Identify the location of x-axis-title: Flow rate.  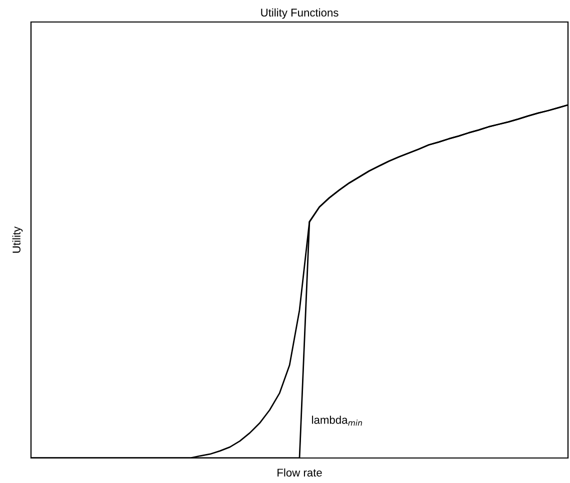
(300, 472).